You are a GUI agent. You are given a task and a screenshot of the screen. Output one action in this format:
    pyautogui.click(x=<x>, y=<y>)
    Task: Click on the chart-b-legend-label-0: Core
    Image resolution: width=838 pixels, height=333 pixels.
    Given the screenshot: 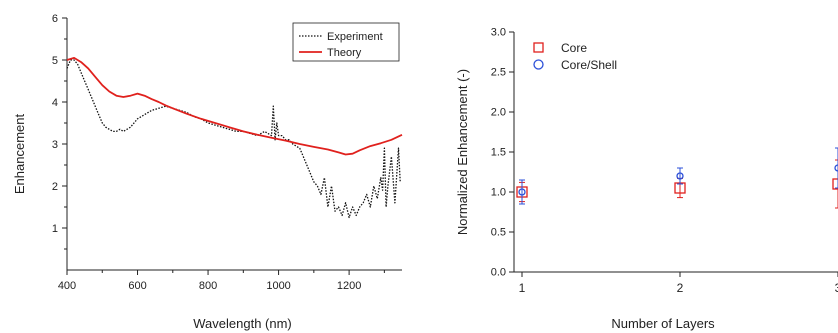 What is the action you would take?
    pyautogui.click(x=574, y=48)
    